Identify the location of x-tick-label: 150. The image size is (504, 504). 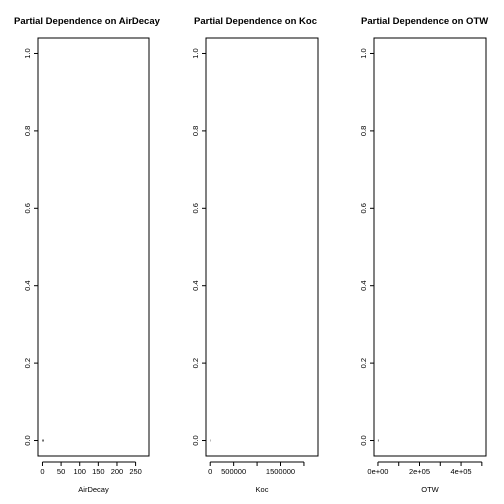
(98, 471).